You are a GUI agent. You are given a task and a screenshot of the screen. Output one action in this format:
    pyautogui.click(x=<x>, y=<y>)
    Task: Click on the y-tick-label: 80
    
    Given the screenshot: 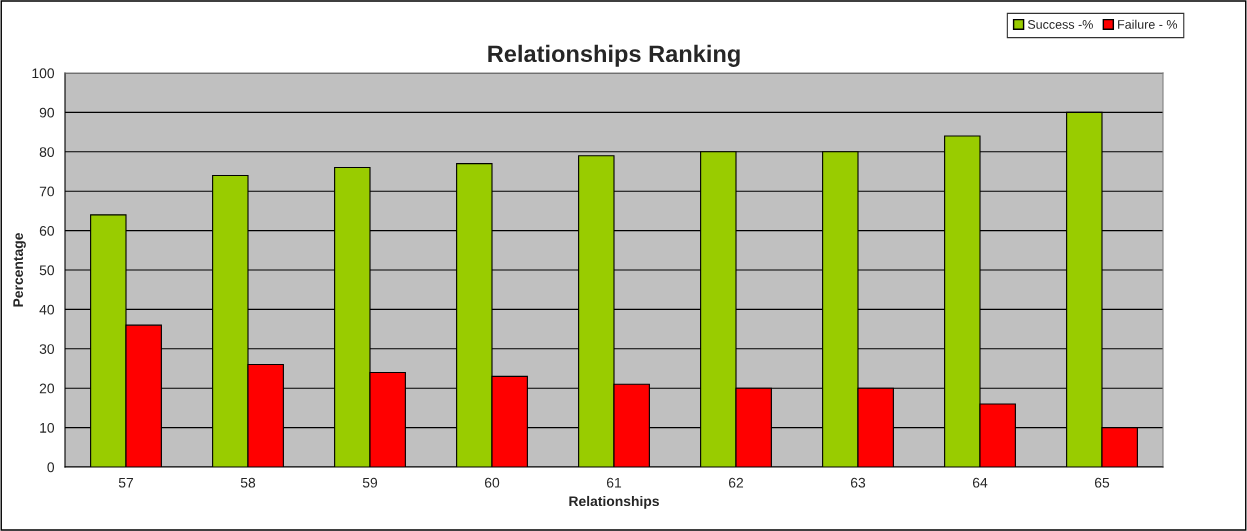 What is the action you would take?
    pyautogui.click(x=47, y=152)
    